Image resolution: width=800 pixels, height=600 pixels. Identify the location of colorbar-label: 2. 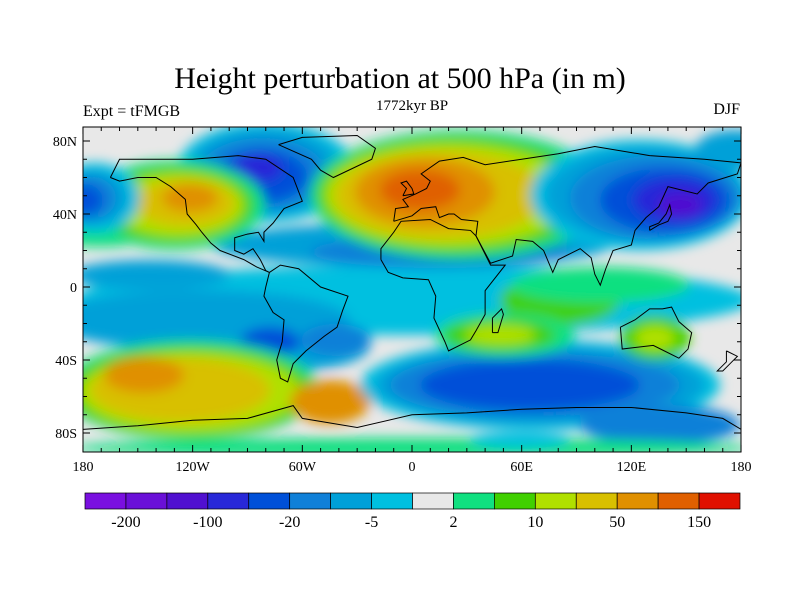
(453, 522).